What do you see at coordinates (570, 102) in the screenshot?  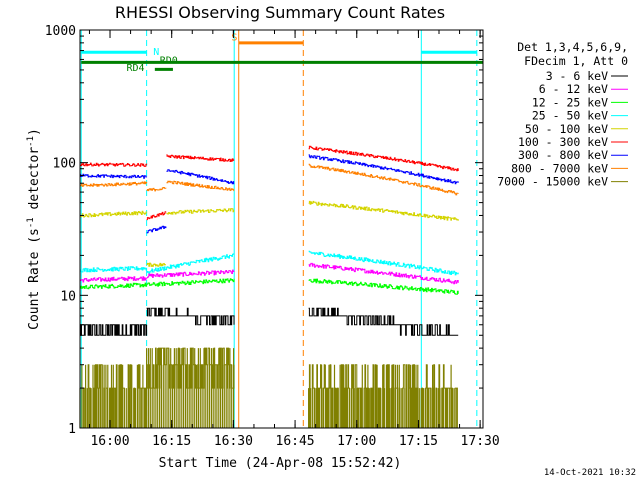 I see `legend-label: 12 - 25 keV` at bounding box center [570, 102].